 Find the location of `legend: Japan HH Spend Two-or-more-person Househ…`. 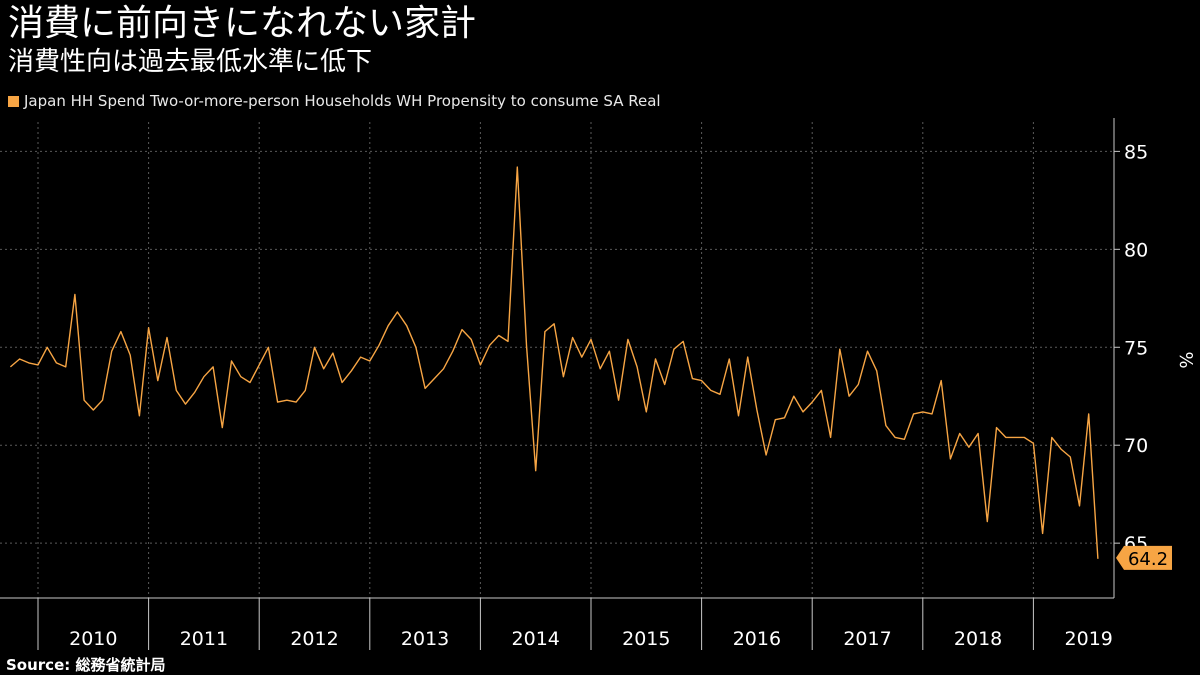

legend: Japan HH Spend Two-or-more-person Househ… is located at coordinates (334, 101).